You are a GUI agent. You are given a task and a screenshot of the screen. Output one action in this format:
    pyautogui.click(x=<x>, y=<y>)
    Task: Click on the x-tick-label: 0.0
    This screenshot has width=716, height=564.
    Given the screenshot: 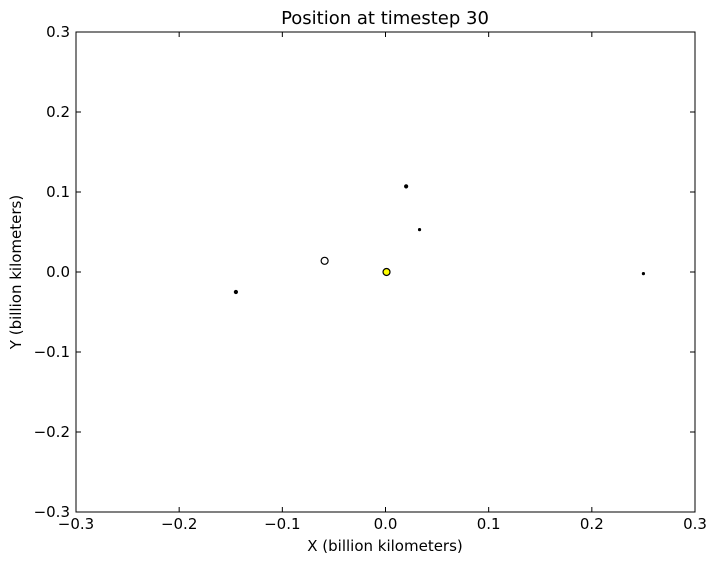 What is the action you would take?
    pyautogui.click(x=386, y=524)
    